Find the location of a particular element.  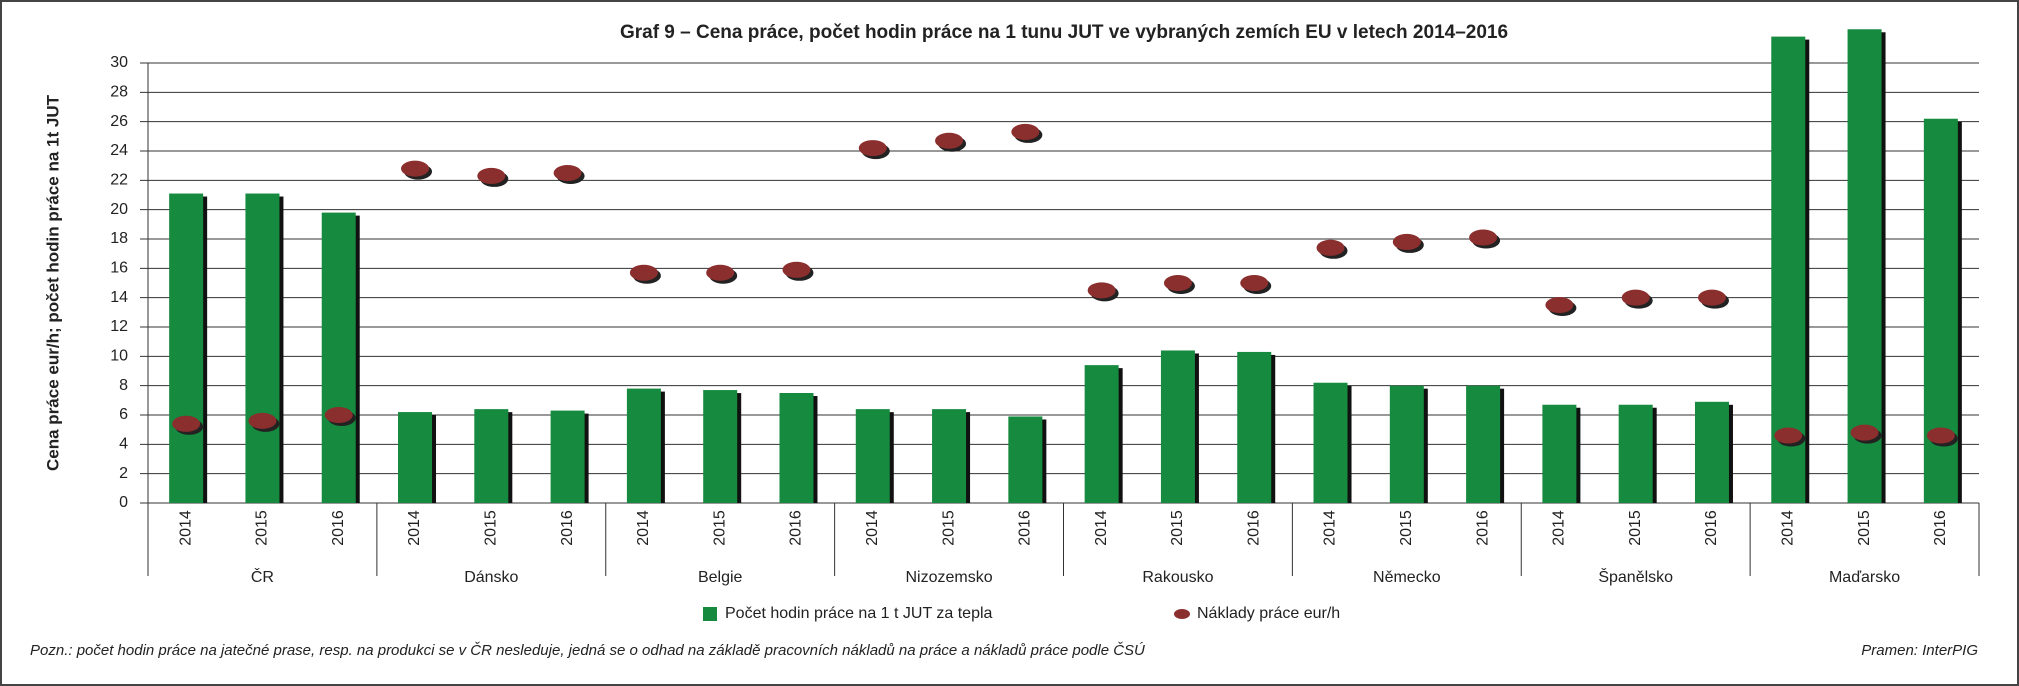

y-tick-label: 28 is located at coordinates (119, 92).